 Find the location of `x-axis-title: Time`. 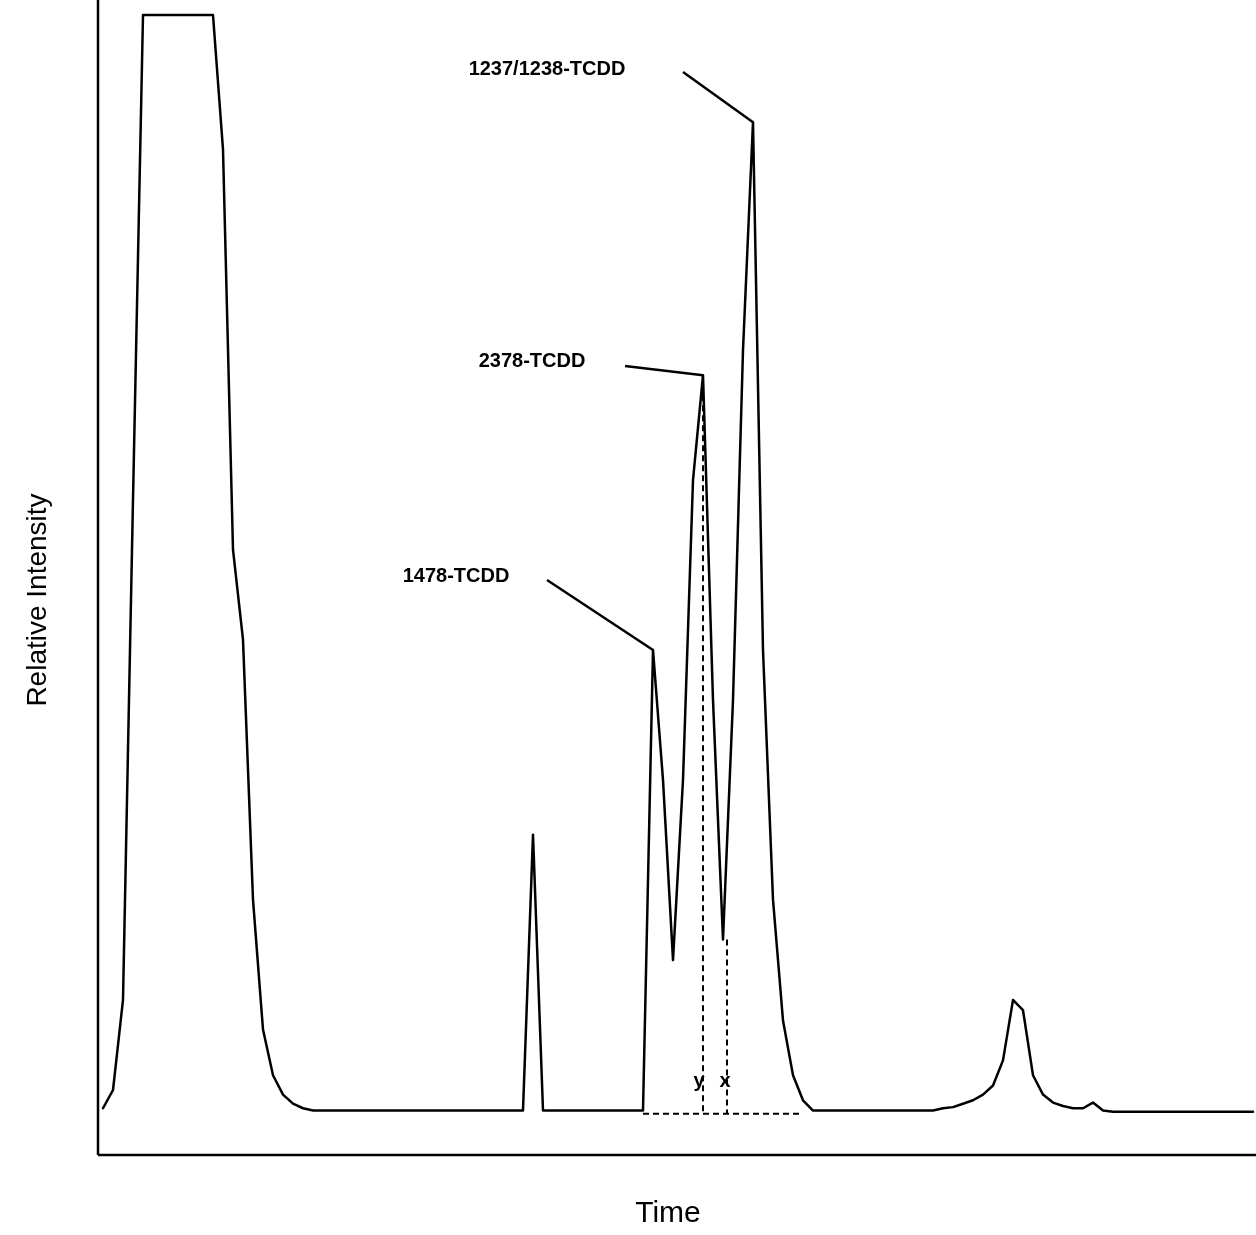

x-axis-title: Time is located at coordinates (668, 1211).